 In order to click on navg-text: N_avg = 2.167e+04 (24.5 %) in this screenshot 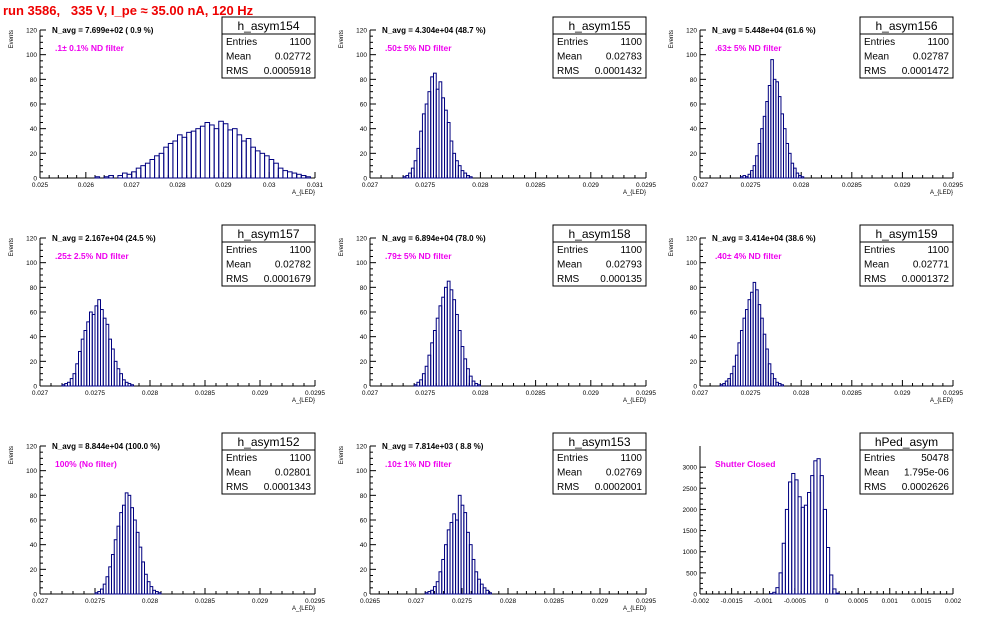, I will do `click(104, 238)`.